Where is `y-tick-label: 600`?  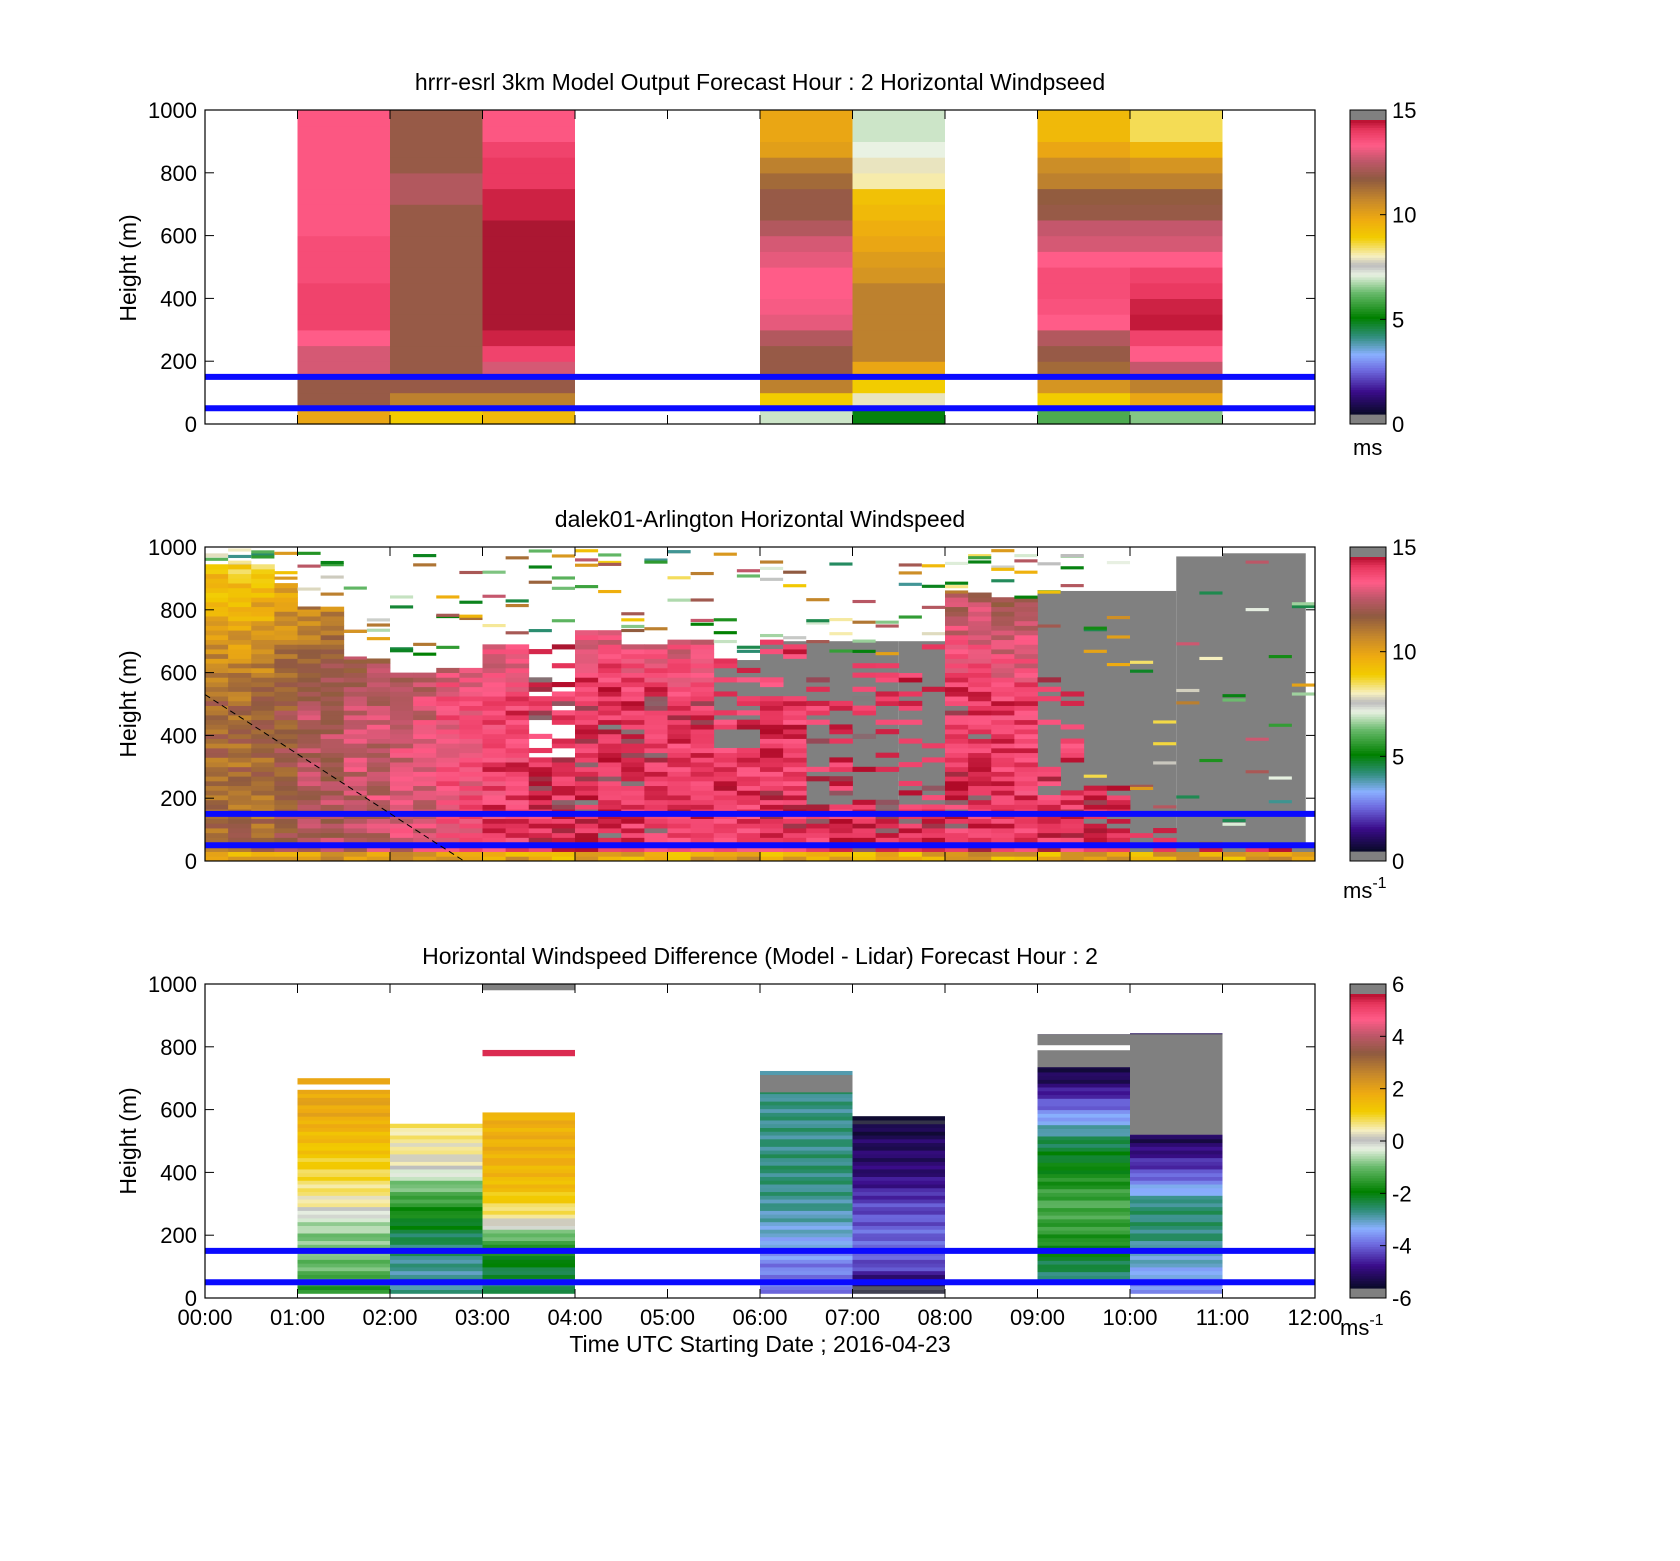 y-tick-label: 600 is located at coordinates (178, 236).